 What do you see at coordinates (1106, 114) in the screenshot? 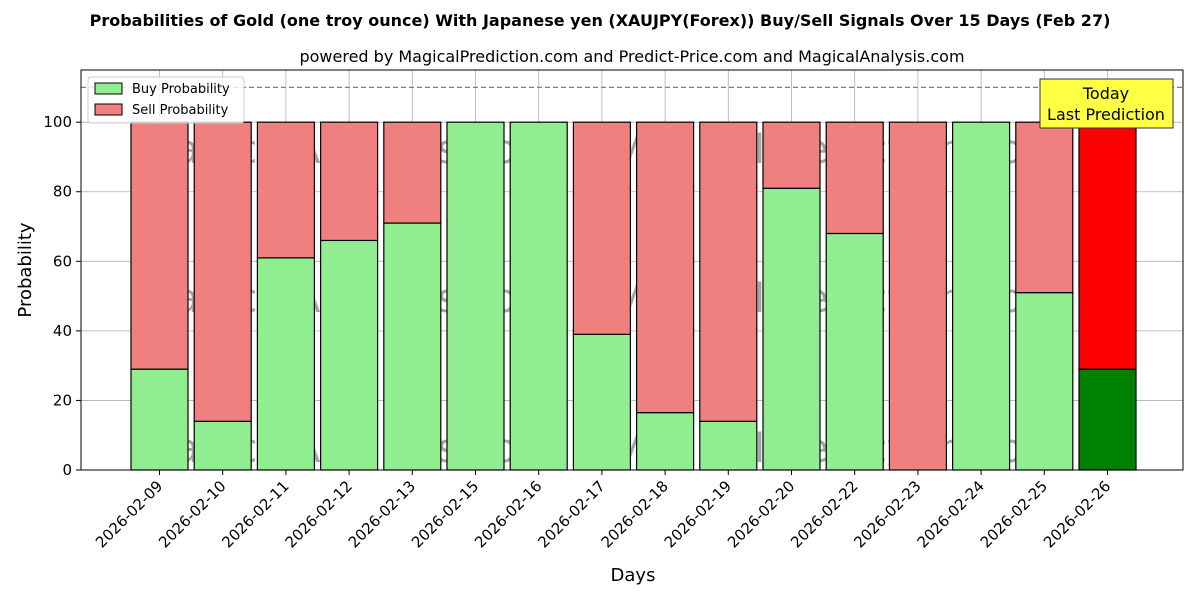
I see `annotation-line-2: Last Prediction` at bounding box center [1106, 114].